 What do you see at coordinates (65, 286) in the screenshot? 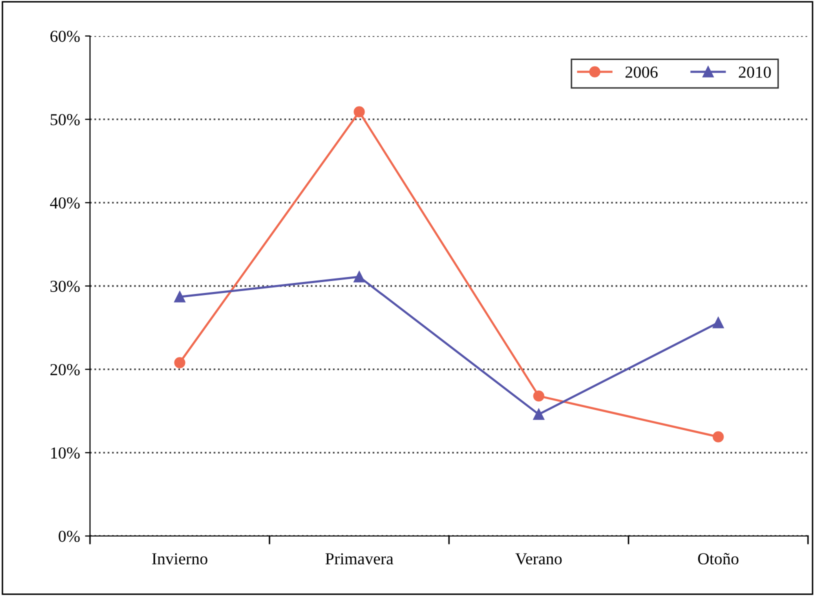
I see `y-tick-label: 30%` at bounding box center [65, 286].